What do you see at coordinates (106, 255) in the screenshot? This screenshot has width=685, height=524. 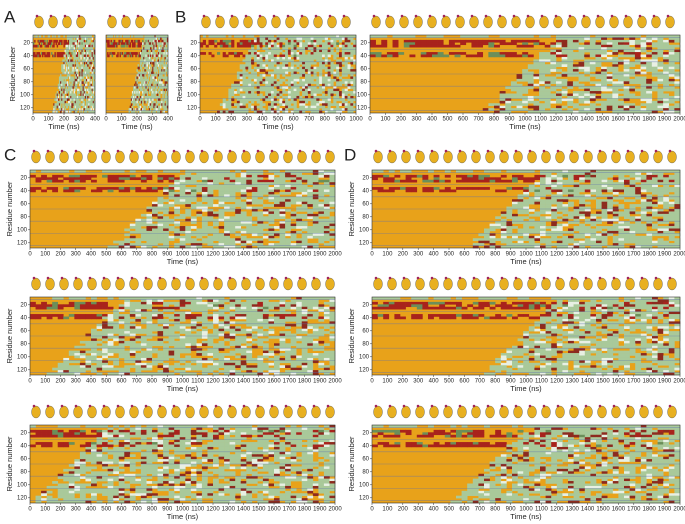 I see `x-tick-label: 500` at bounding box center [106, 255].